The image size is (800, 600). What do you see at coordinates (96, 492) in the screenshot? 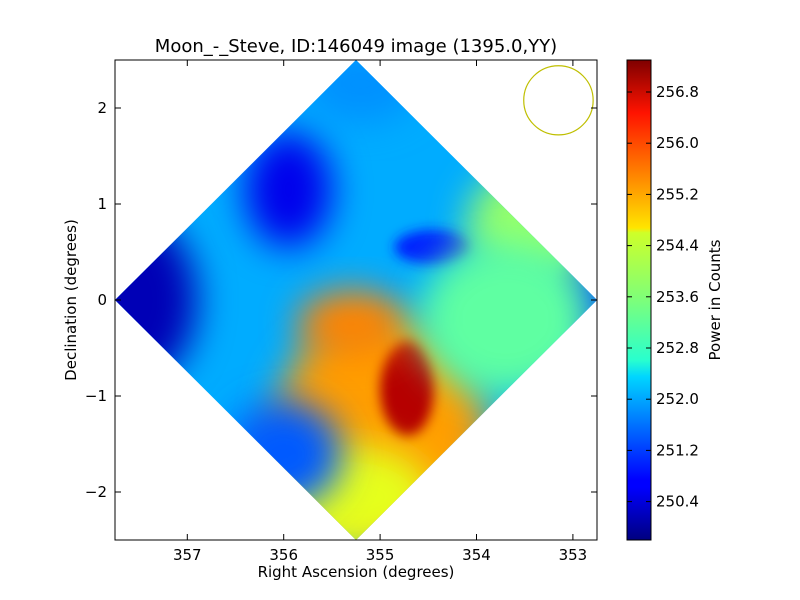
I see `y-tick-label: −2` at bounding box center [96, 492].